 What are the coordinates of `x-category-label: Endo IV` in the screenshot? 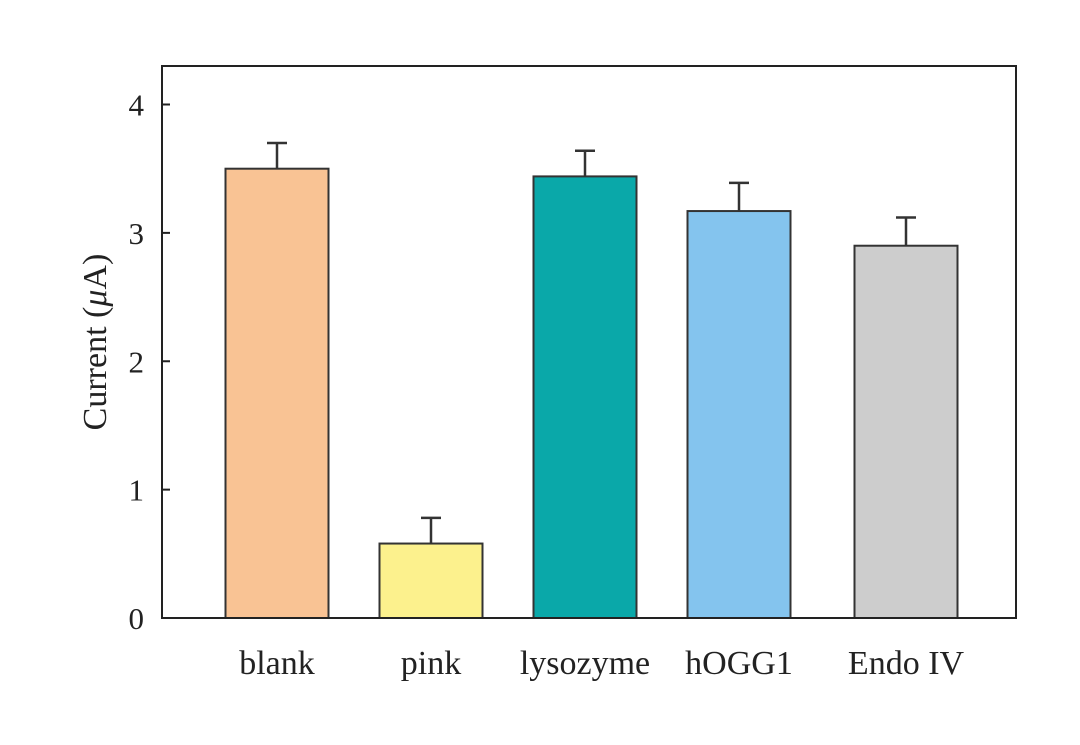 It's located at (906, 663).